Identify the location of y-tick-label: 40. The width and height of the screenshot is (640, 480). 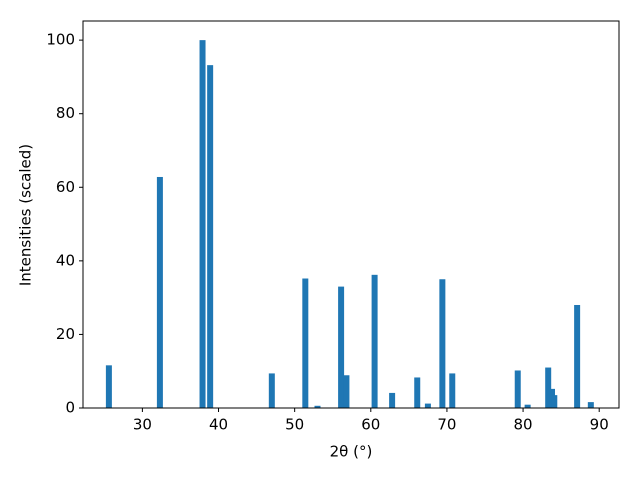
(65, 260).